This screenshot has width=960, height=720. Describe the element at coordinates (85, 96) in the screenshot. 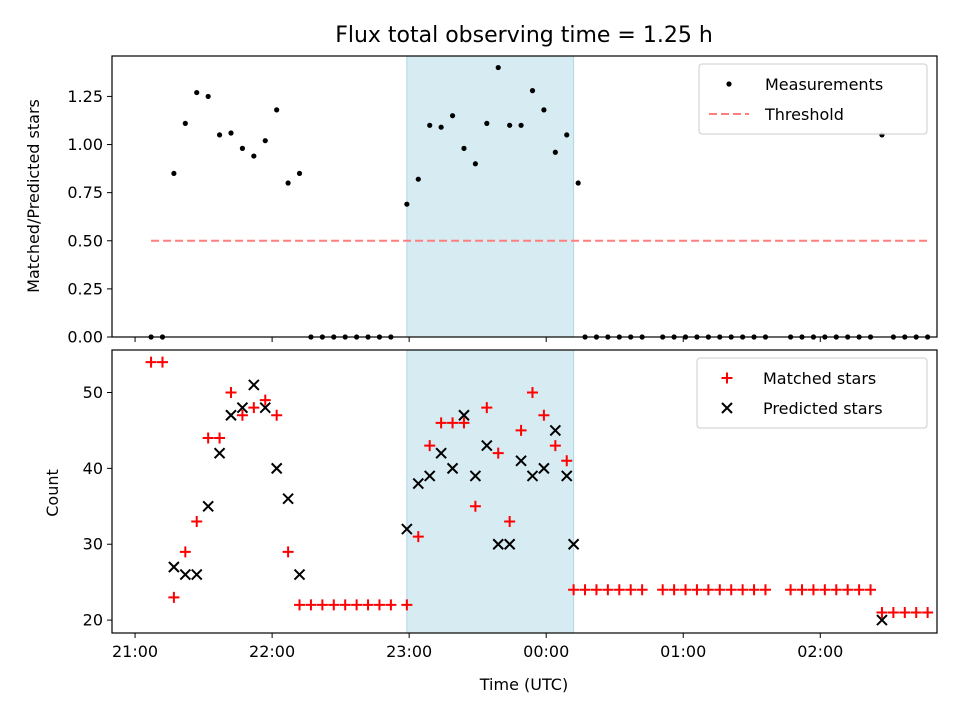

I see `y-tick-label: 1.25` at that location.